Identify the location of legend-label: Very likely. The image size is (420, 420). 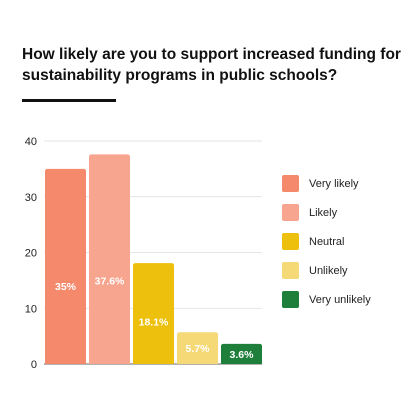
(334, 183).